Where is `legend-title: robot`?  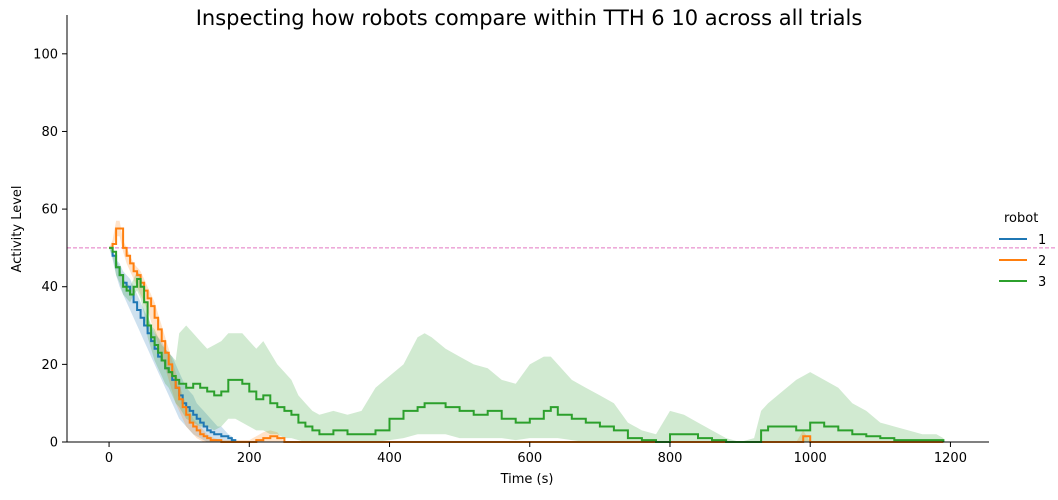
legend-title: robot is located at coordinates (1021, 218).